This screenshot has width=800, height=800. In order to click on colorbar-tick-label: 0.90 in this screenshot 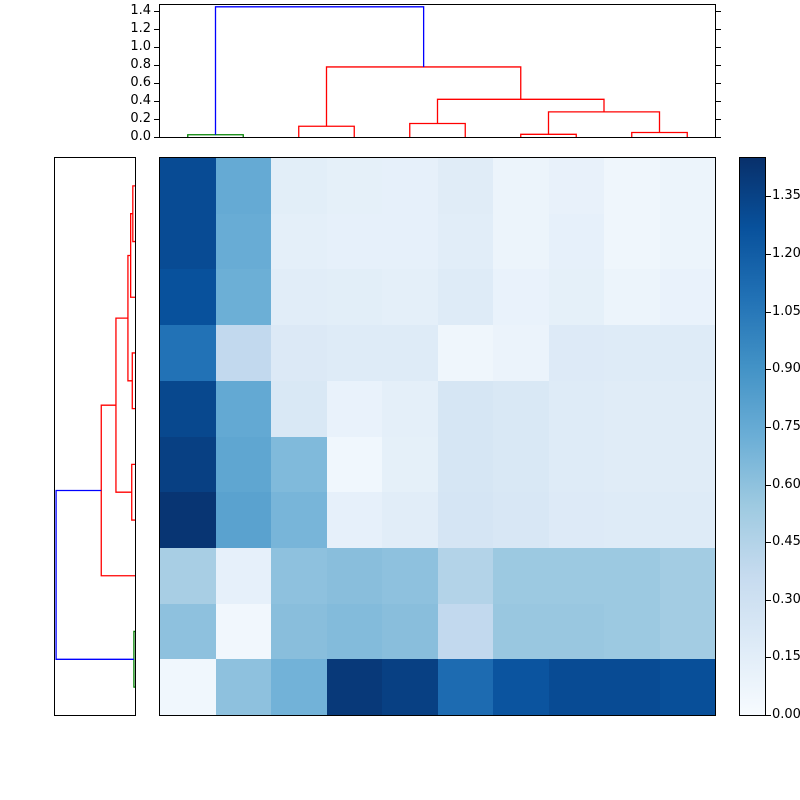, I will do `click(786, 368)`.